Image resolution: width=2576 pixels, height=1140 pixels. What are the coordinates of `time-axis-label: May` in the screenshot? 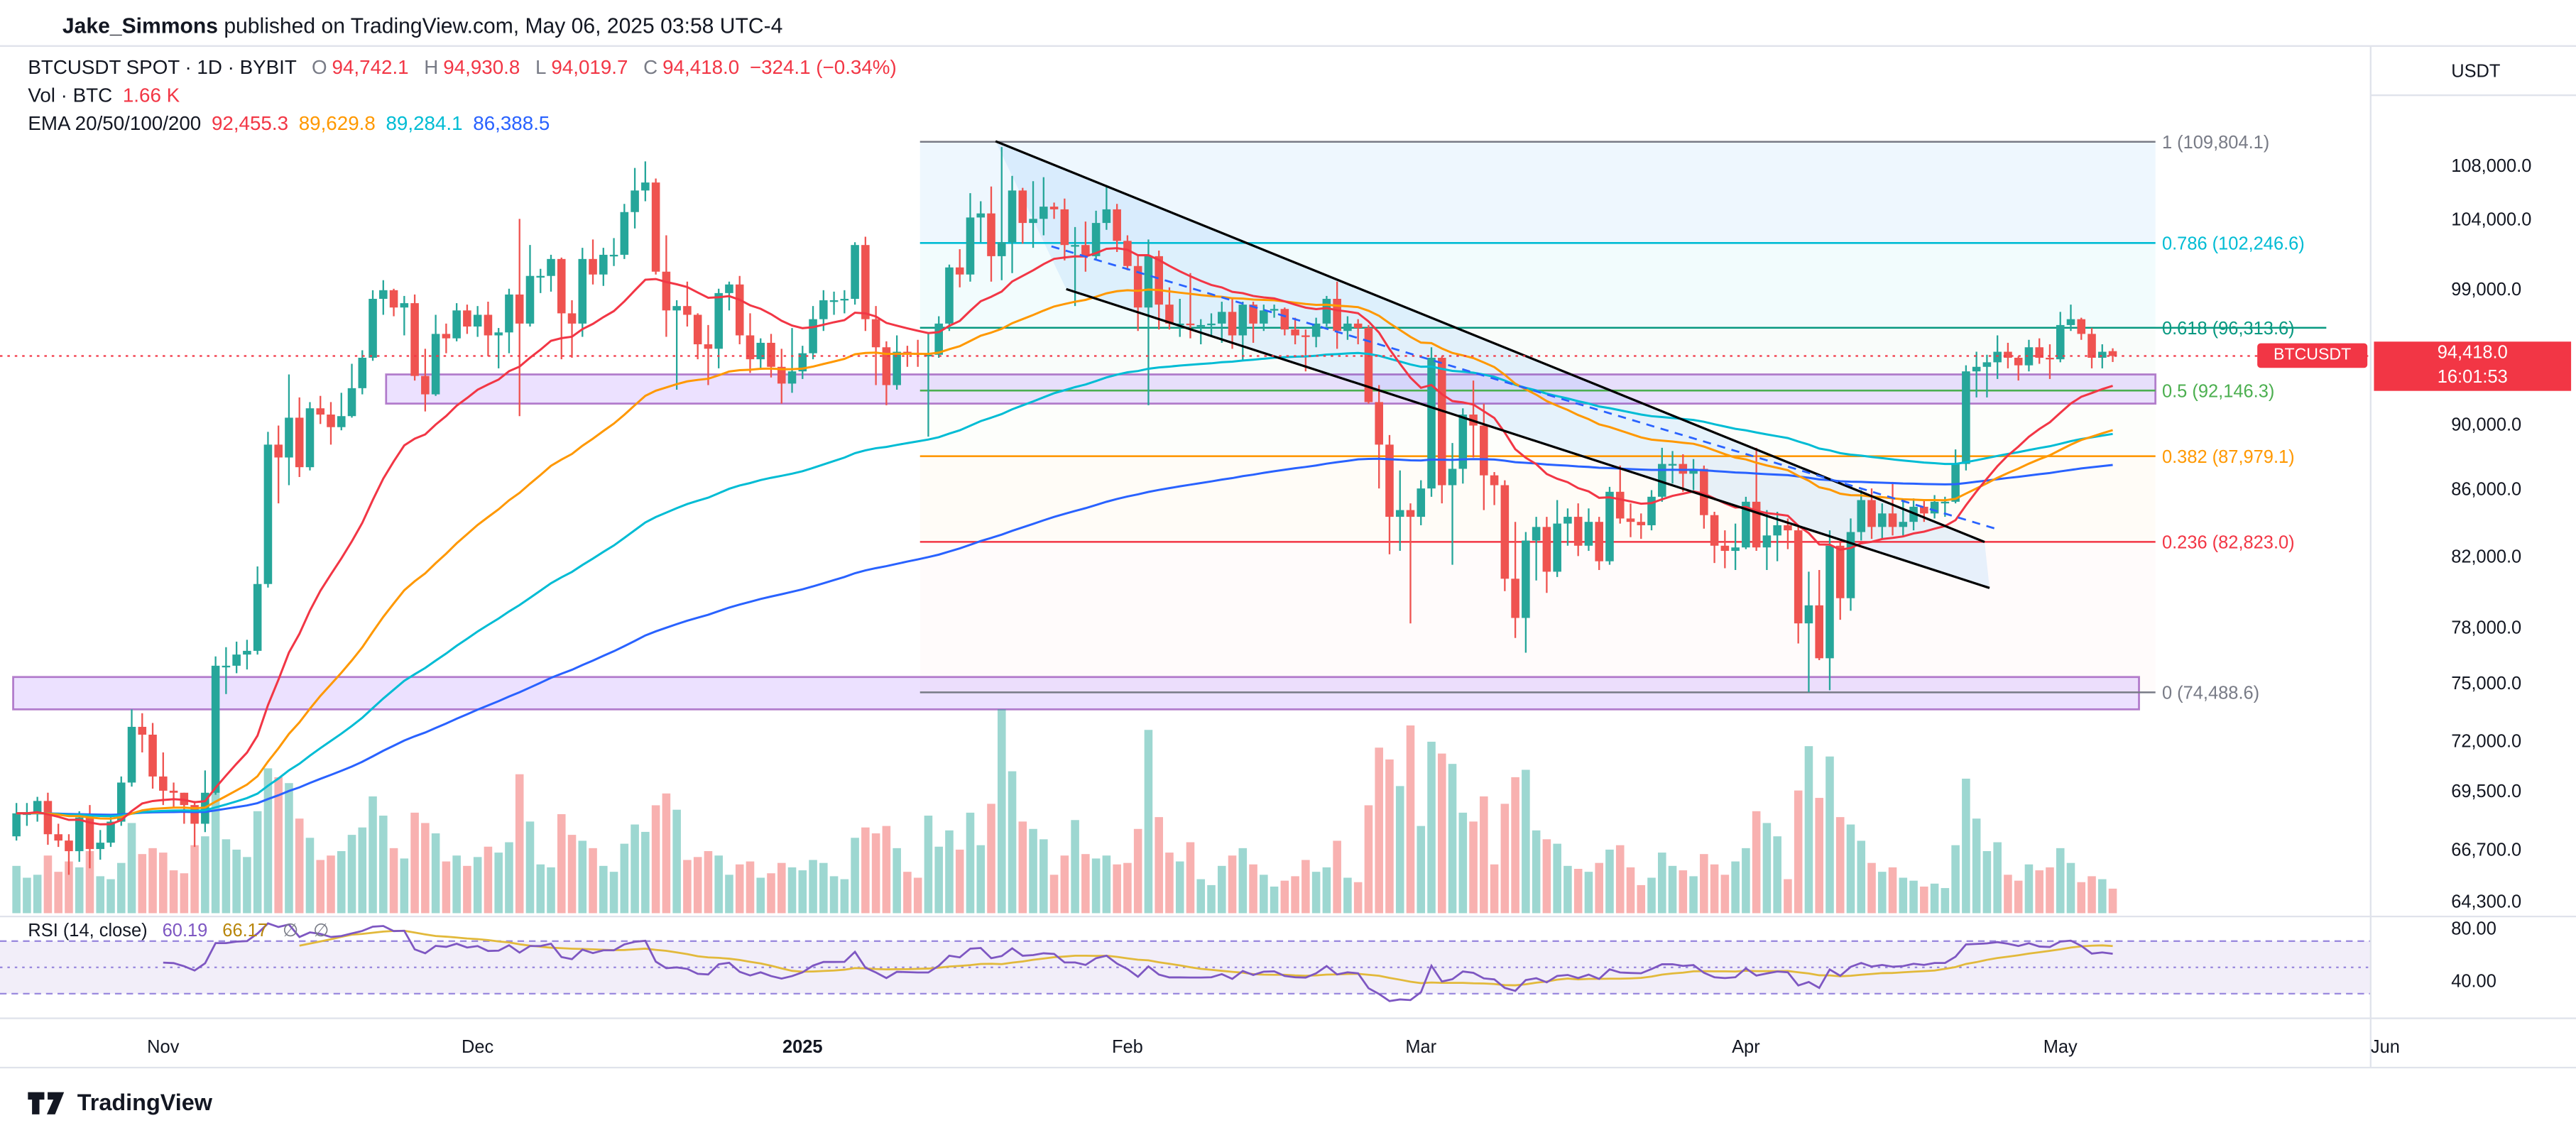 It's located at (2060, 1047).